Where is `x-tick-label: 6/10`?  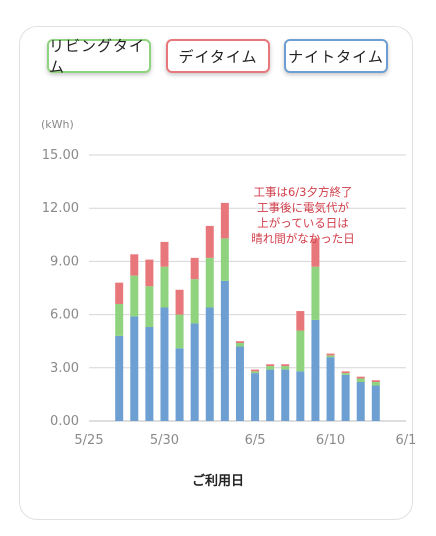
x-tick-label: 6/10 is located at coordinates (330, 440).